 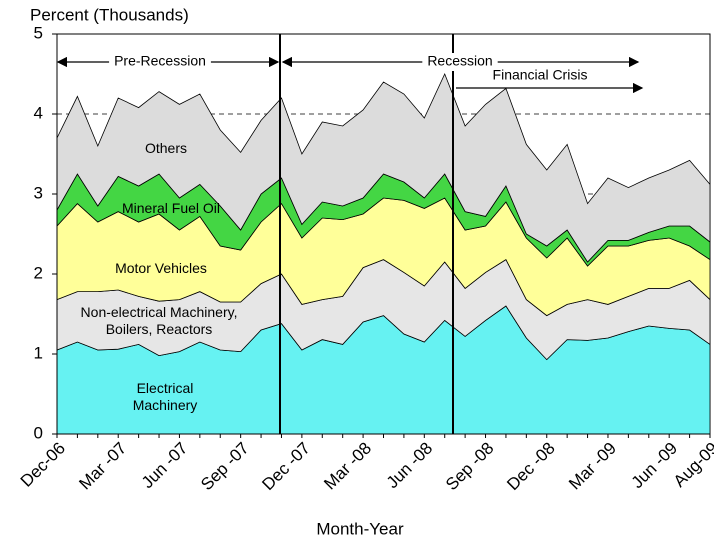 I want to click on annotation: Pre-Recession, so click(x=160, y=61).